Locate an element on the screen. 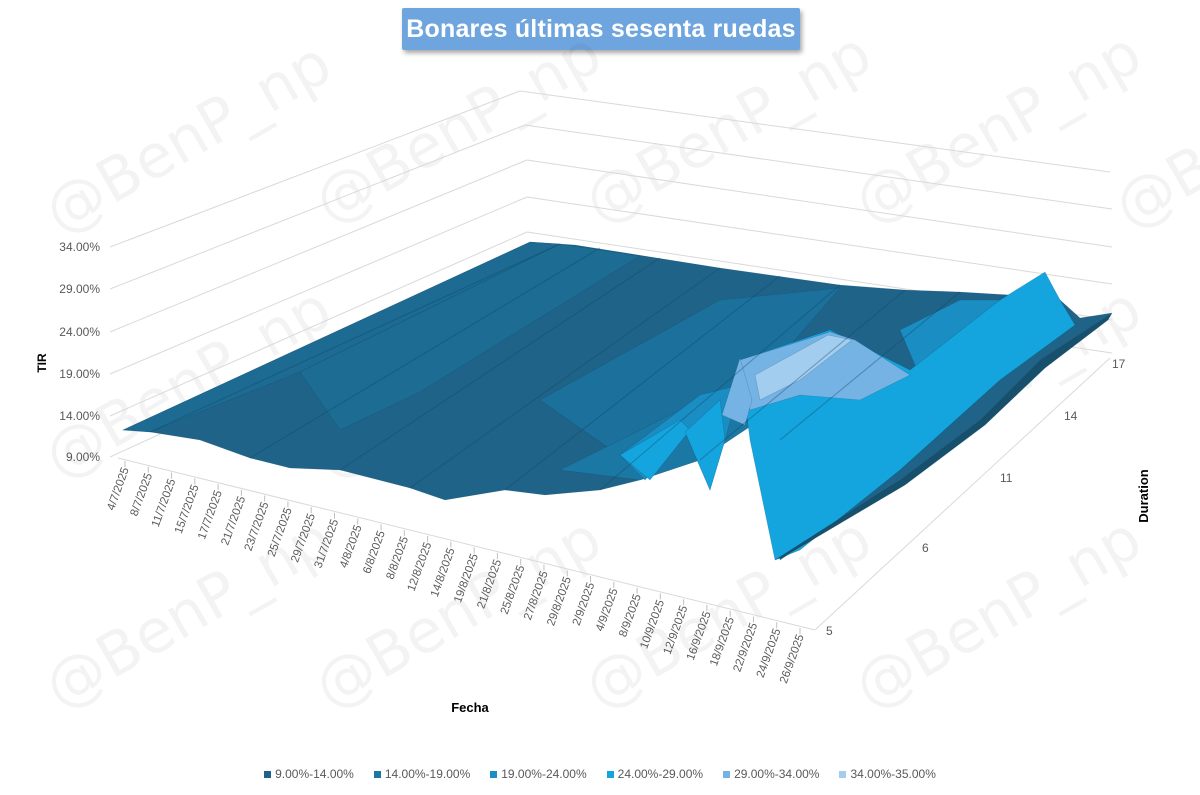  surface-edge is located at coordinates (943, 436).